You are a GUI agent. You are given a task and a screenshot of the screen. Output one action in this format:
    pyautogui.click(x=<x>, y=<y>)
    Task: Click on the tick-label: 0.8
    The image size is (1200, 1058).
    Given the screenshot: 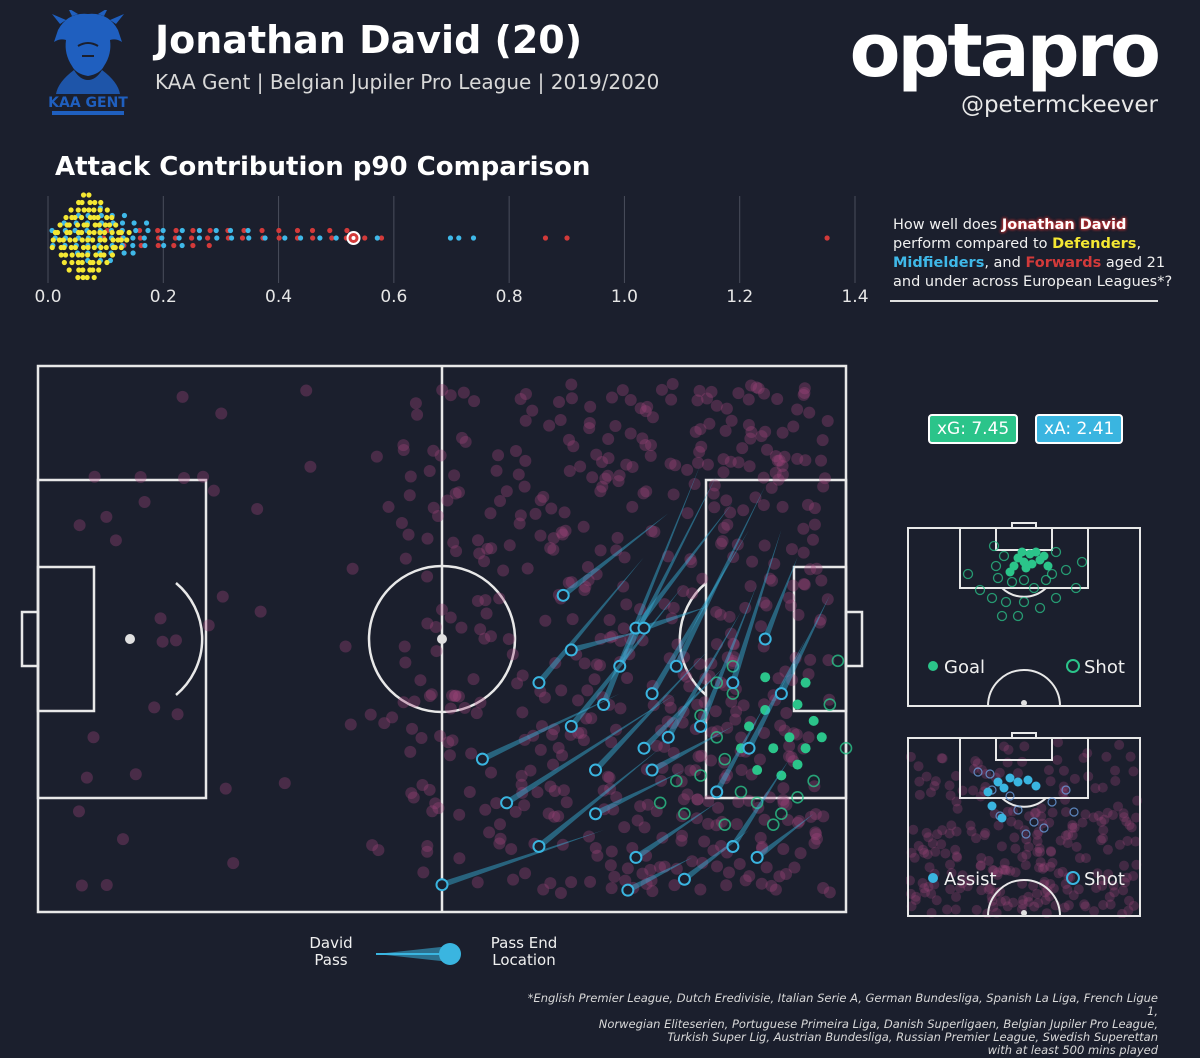 What is the action you would take?
    pyautogui.click(x=509, y=297)
    